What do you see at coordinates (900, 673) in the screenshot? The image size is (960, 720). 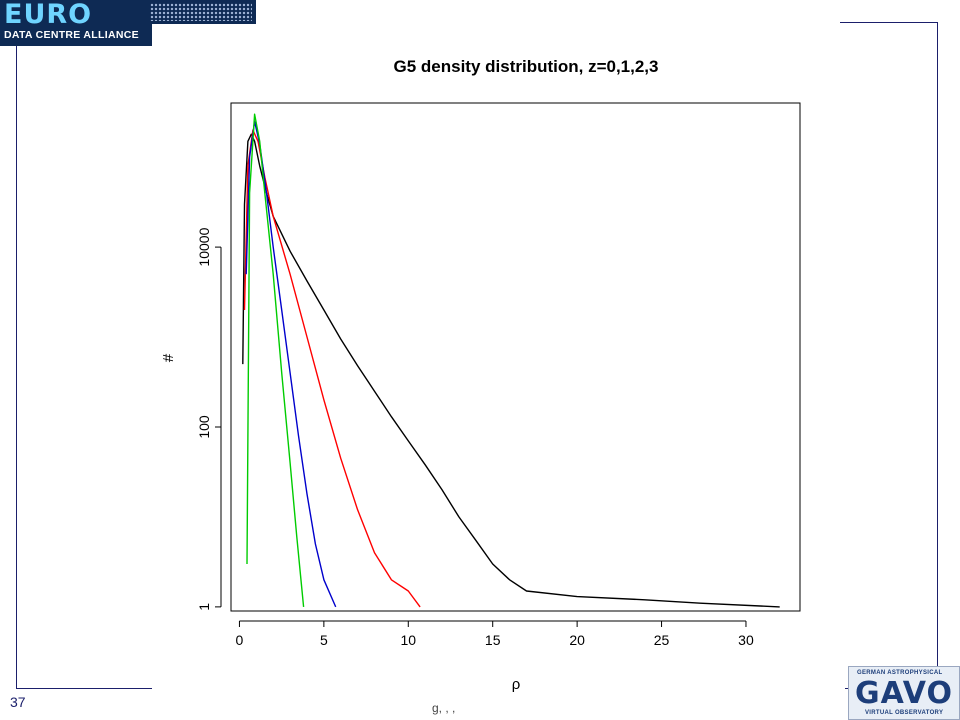 I see `gavo-logo-top-text: GERMAN ASTROPHYSICAL` at bounding box center [900, 673].